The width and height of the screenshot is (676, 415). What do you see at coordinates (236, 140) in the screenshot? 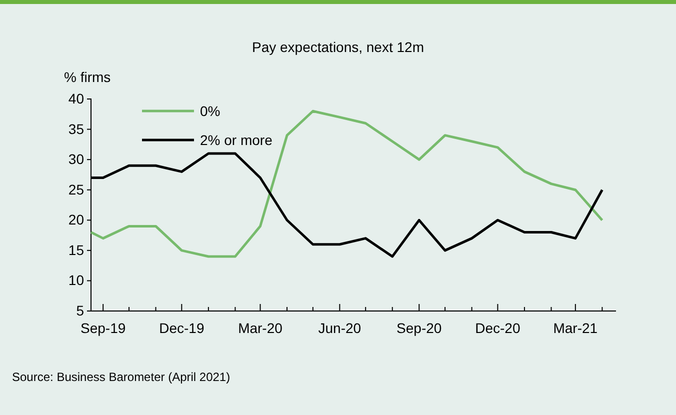
I see `legend-label: 2% or more` at bounding box center [236, 140].